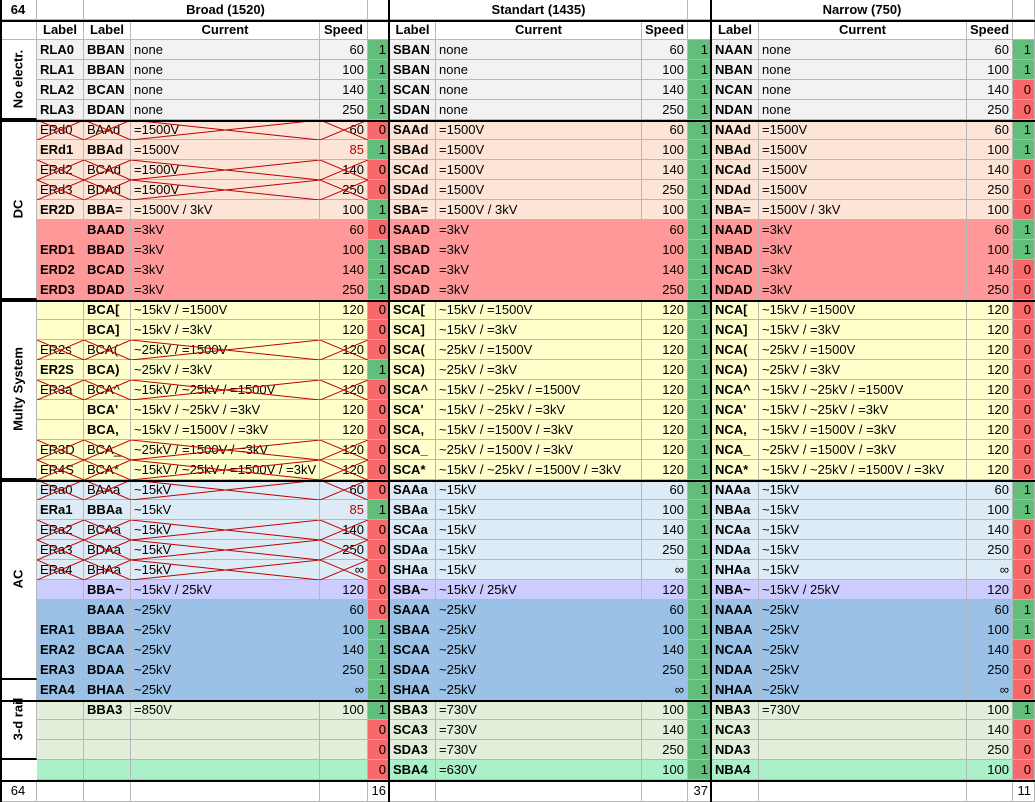 The width and height of the screenshot is (1035, 802). Describe the element at coordinates (60, 450) in the screenshot. I see `row-label: ER3D` at that location.